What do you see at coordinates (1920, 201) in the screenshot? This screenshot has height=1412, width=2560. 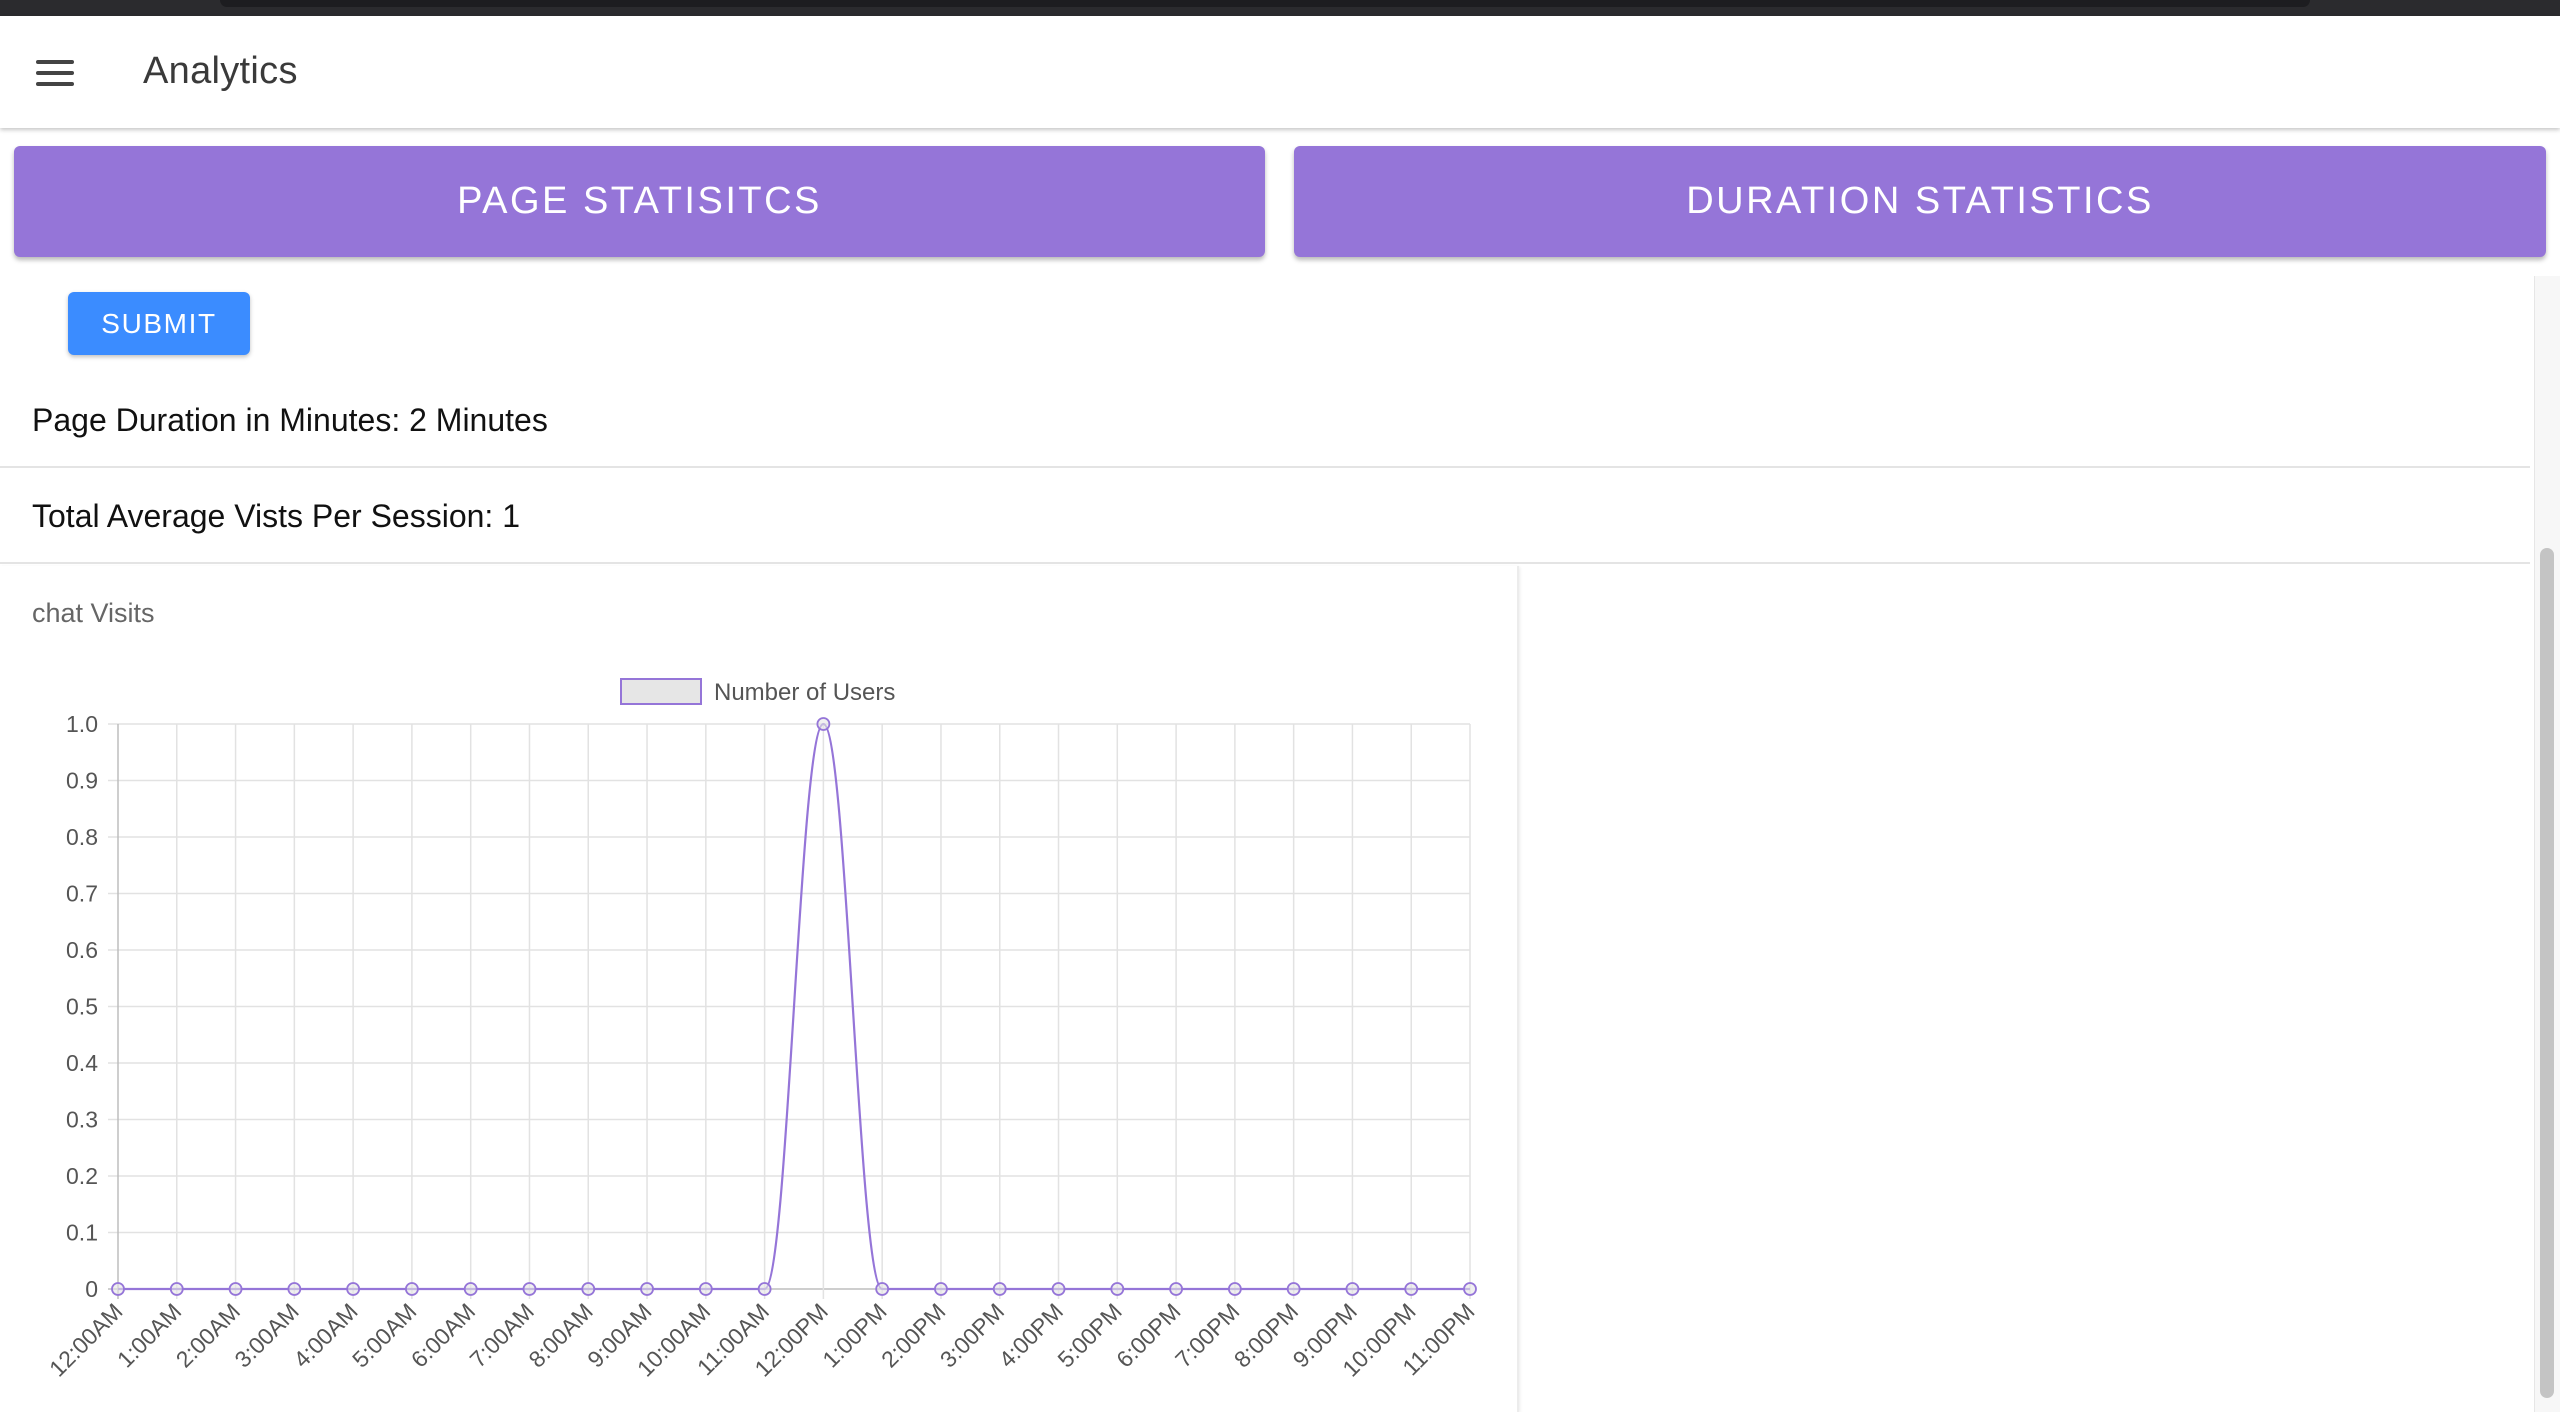 I see `duration-statistics-button: DURATION STATISTICS` at bounding box center [1920, 201].